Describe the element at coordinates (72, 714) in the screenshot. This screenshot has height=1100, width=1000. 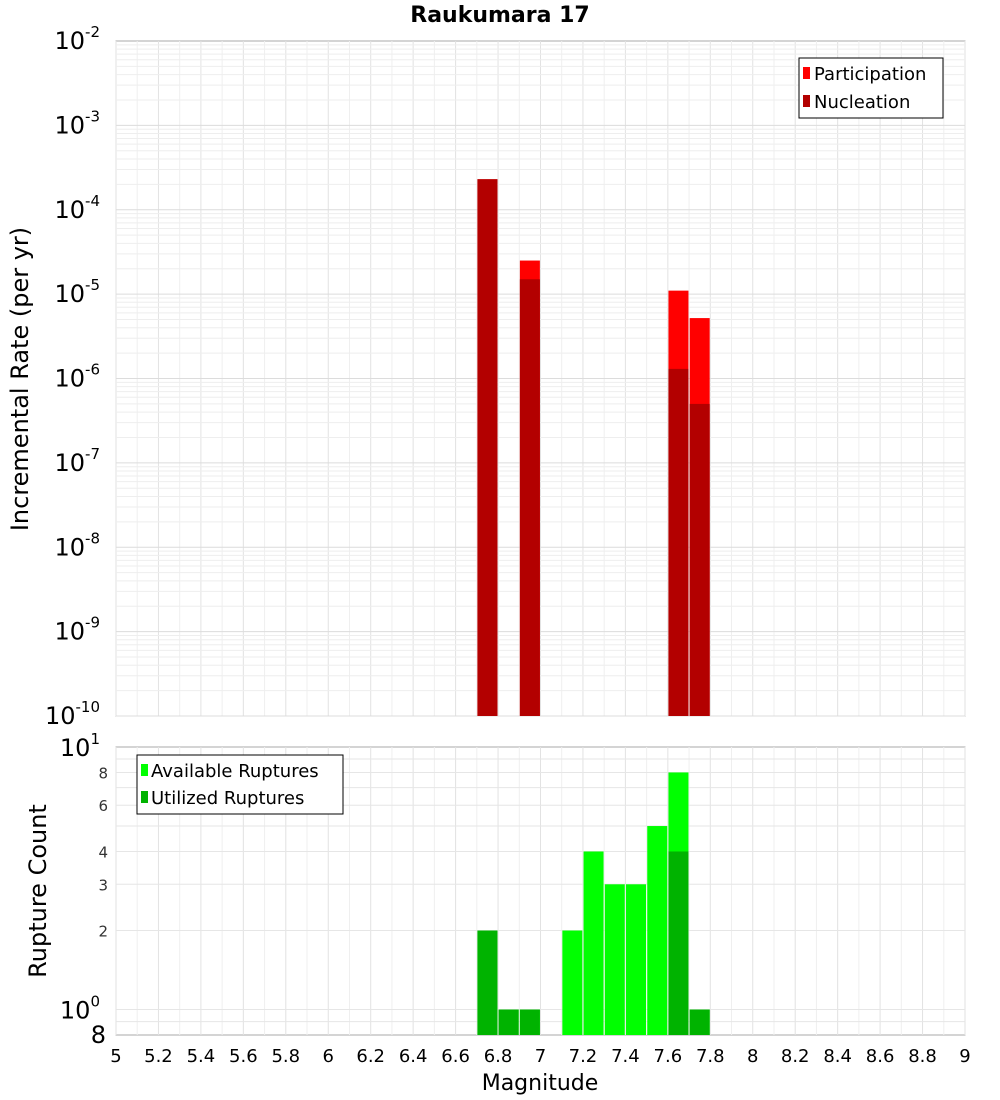
I see `y-tick-label: 10⁻¹⁰` at that location.